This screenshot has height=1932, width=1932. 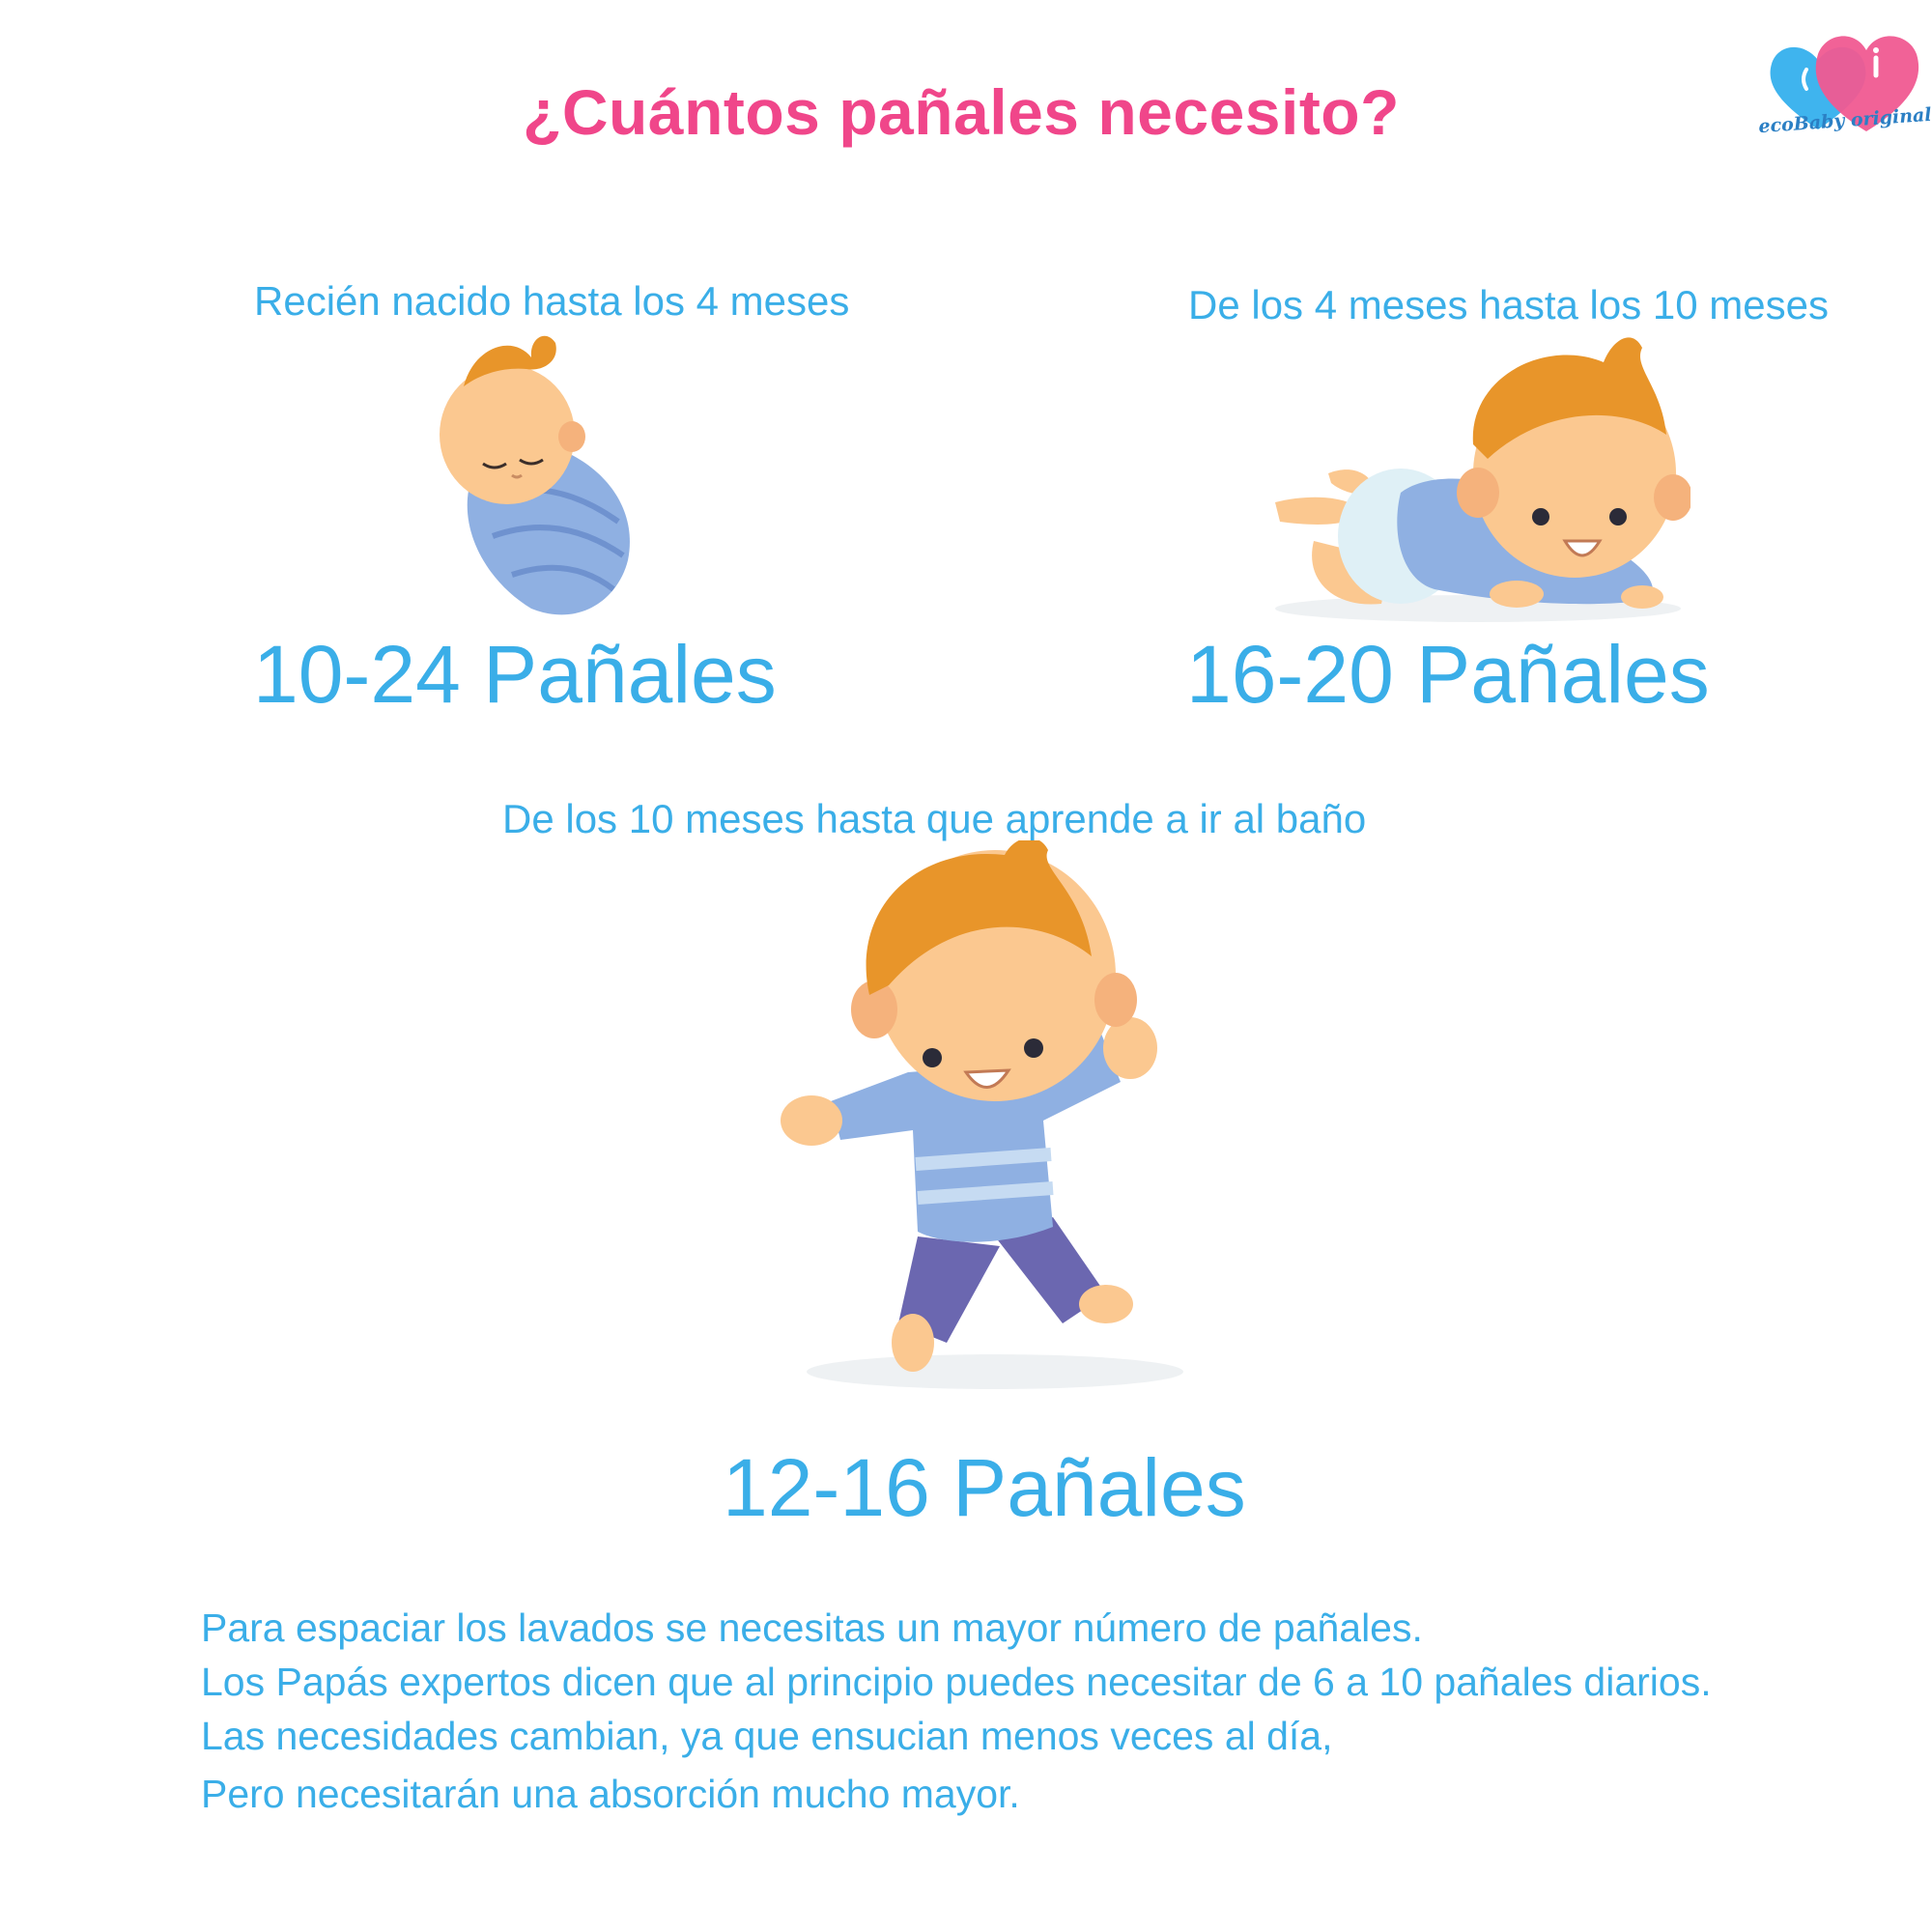 What do you see at coordinates (1867, 83) in the screenshot?
I see `heart-pink-icon` at bounding box center [1867, 83].